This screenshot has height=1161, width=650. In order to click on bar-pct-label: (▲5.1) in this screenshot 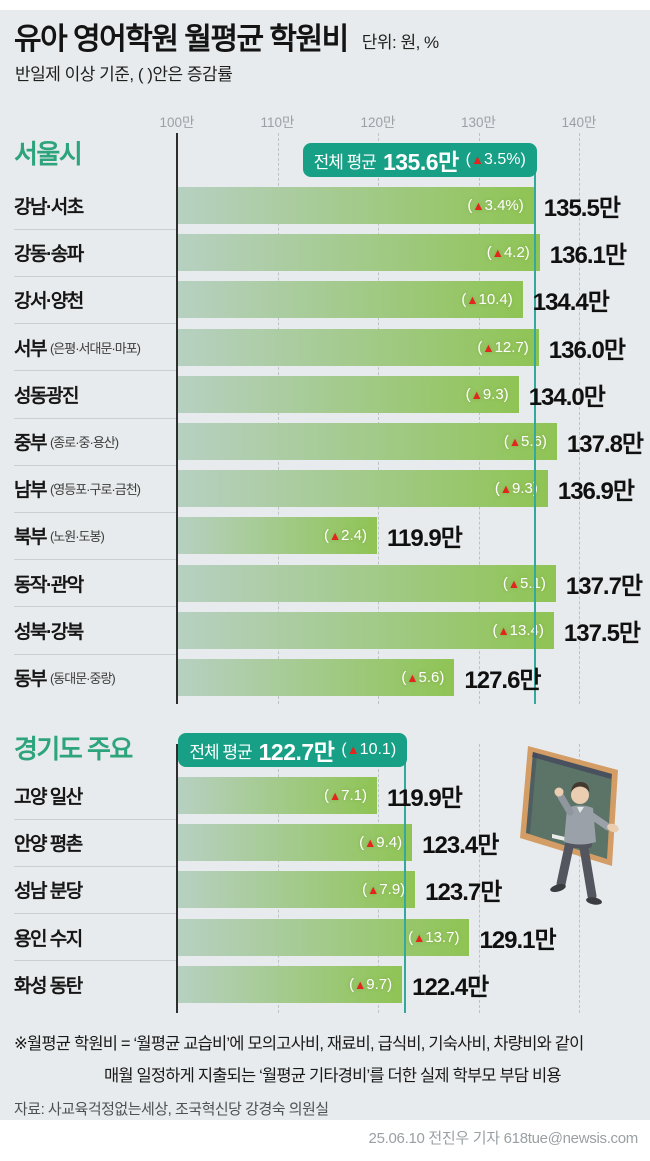, I will do `click(524, 583)`.